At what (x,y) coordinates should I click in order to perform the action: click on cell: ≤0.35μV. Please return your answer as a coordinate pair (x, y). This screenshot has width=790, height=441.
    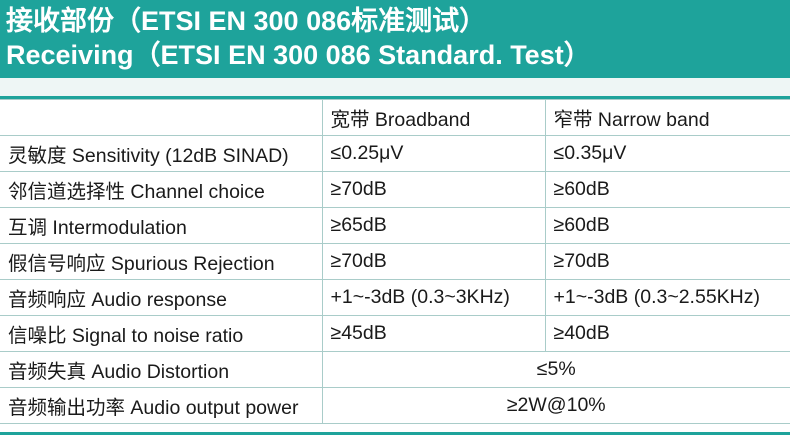
    Looking at the image, I should click on (667, 153).